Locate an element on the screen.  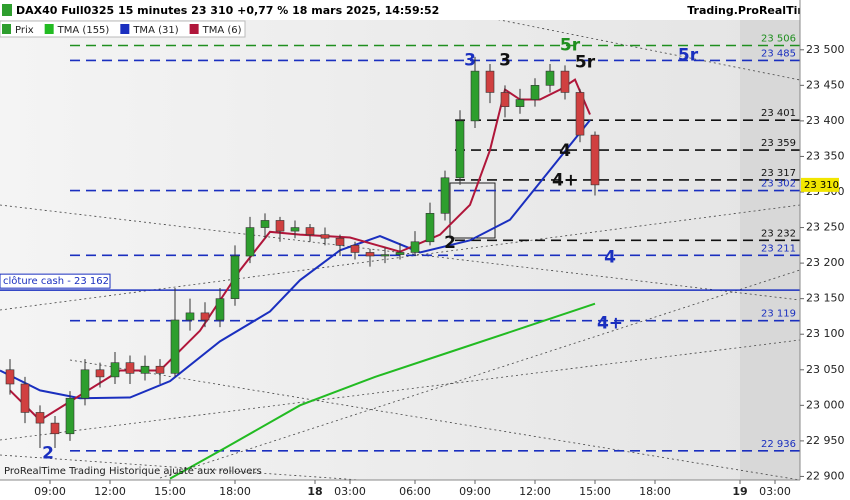
header-icon is located at coordinates (7, 10).